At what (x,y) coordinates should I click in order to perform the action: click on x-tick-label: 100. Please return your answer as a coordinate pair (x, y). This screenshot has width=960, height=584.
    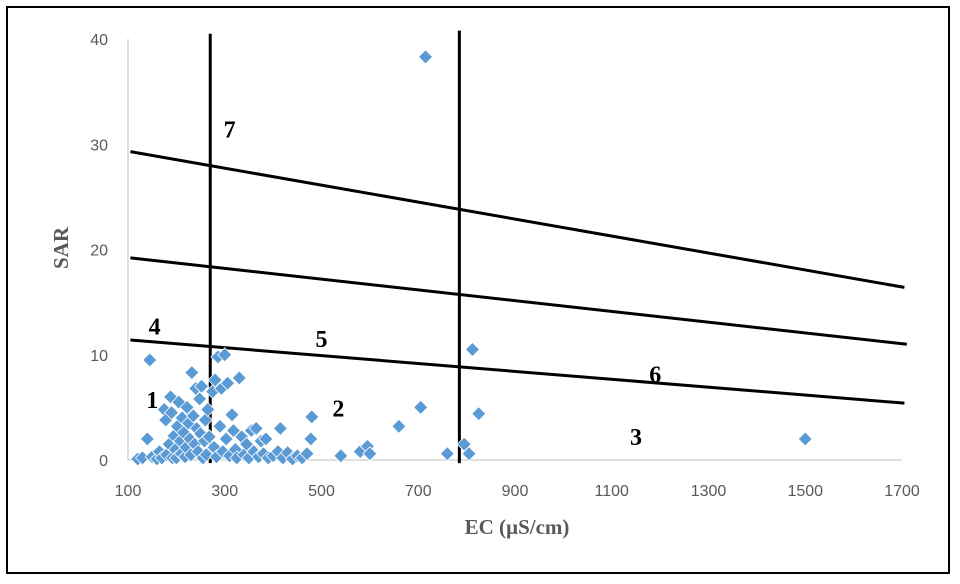
    Looking at the image, I should click on (128, 491).